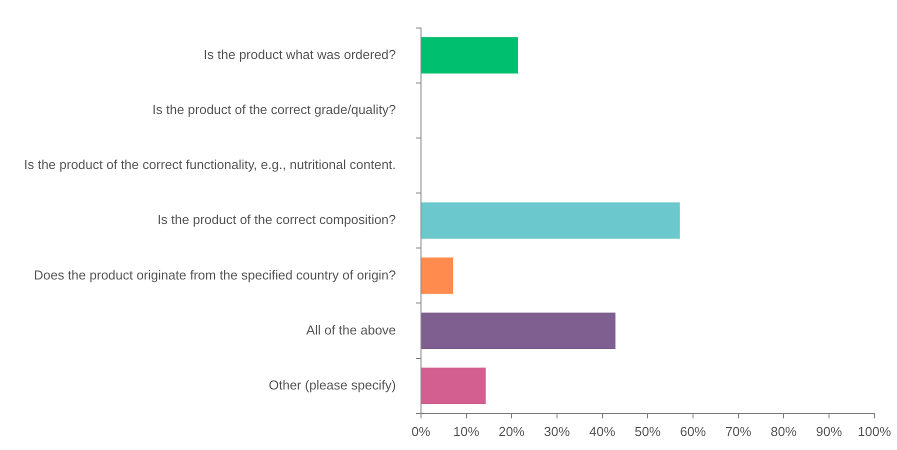 This screenshot has width=897, height=450. Describe the element at coordinates (351, 330) in the screenshot. I see `y-tick-label: All of the above` at that location.